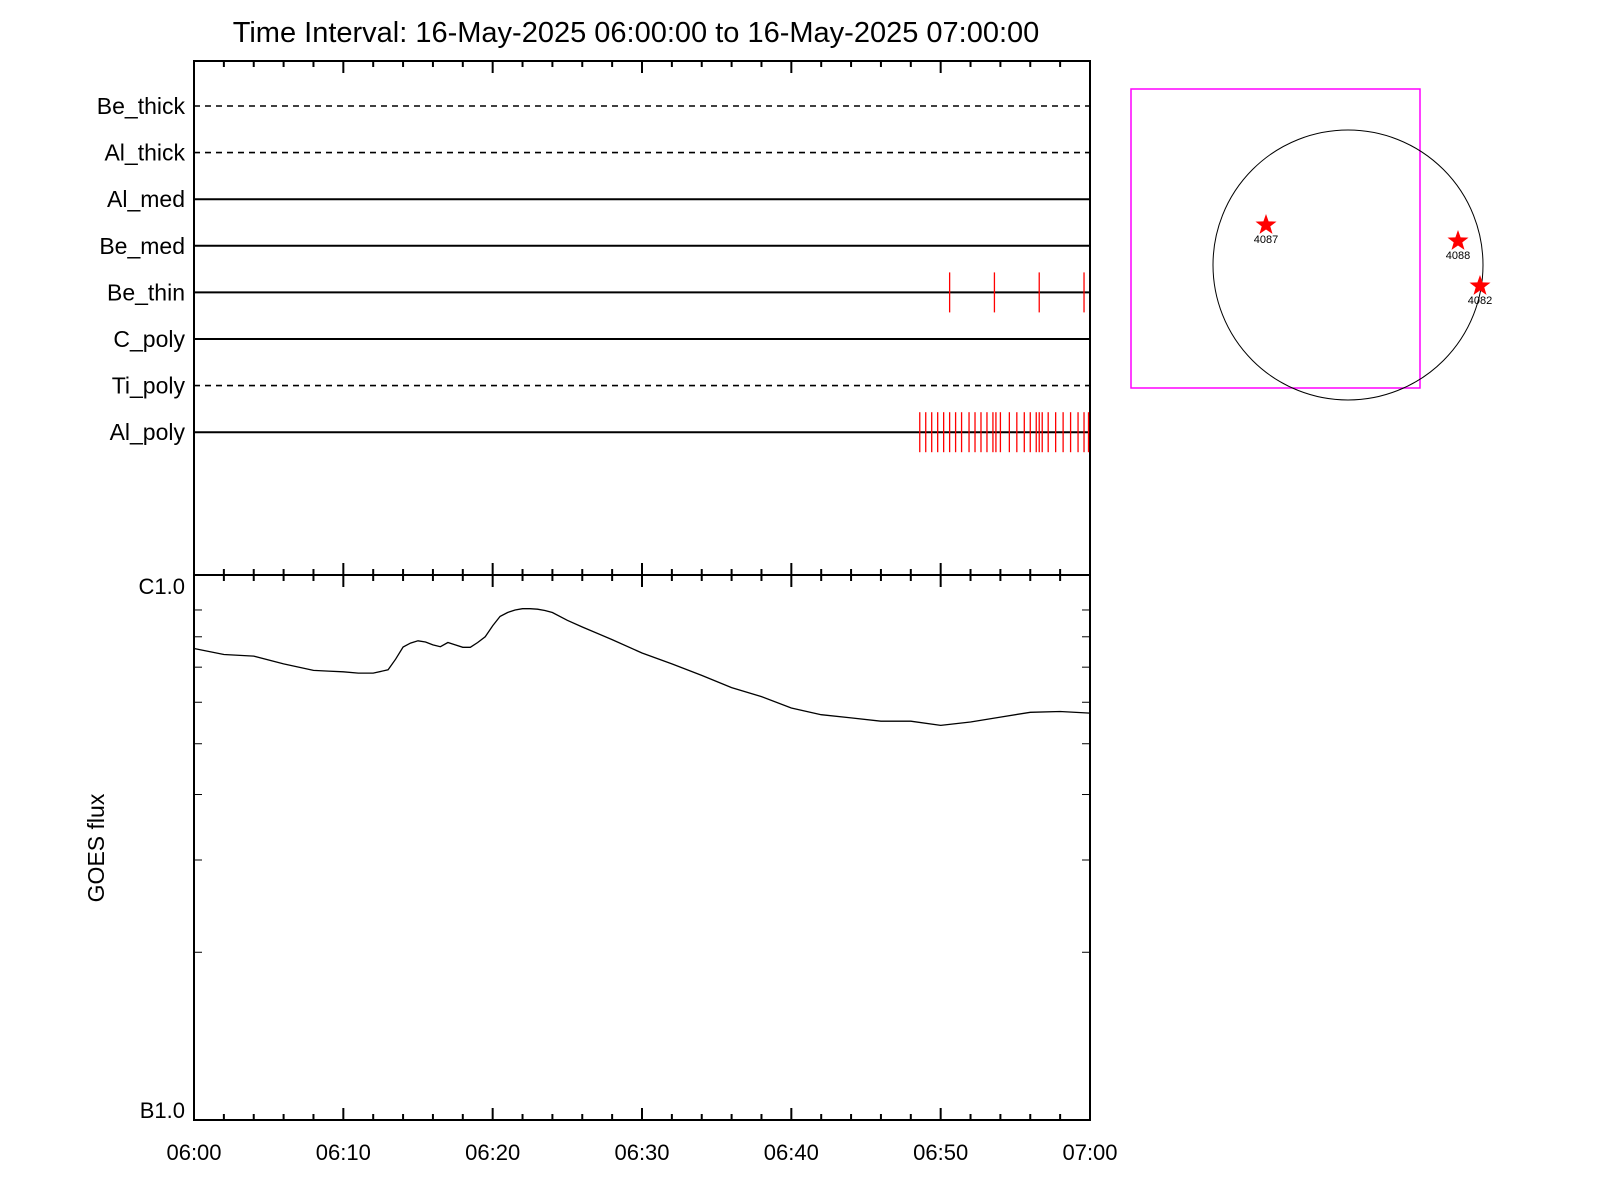 This screenshot has width=1600, height=1200. I want to click on solar-disk-outline, so click(1348, 265).